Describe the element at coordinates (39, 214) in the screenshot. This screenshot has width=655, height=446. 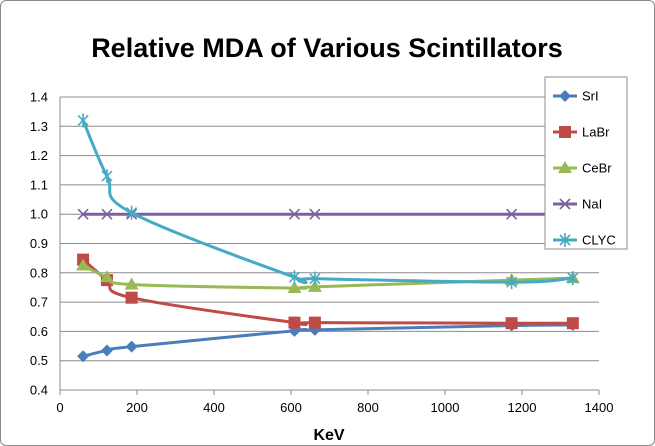
I see `y-tick-label: 1.0` at that location.